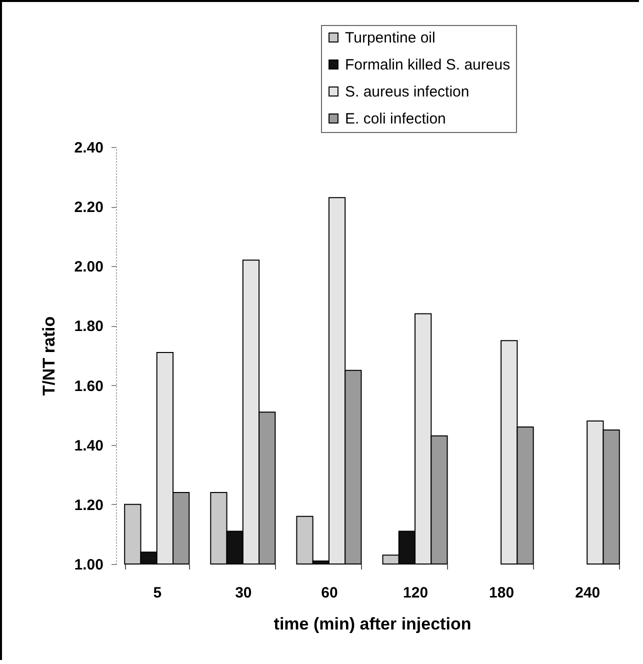 Image resolution: width=643 pixels, height=664 pixels. Describe the element at coordinates (427, 65) in the screenshot. I see `legend-label: Formalin killed S. aureus` at that location.